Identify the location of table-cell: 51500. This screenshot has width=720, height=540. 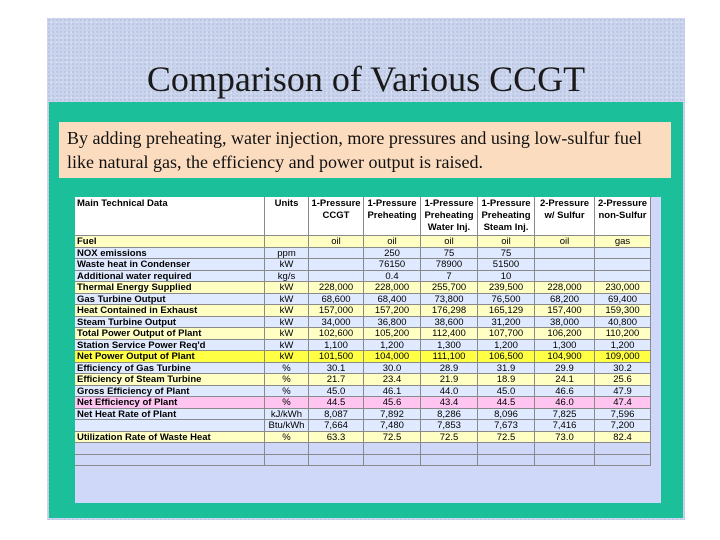
(506, 265).